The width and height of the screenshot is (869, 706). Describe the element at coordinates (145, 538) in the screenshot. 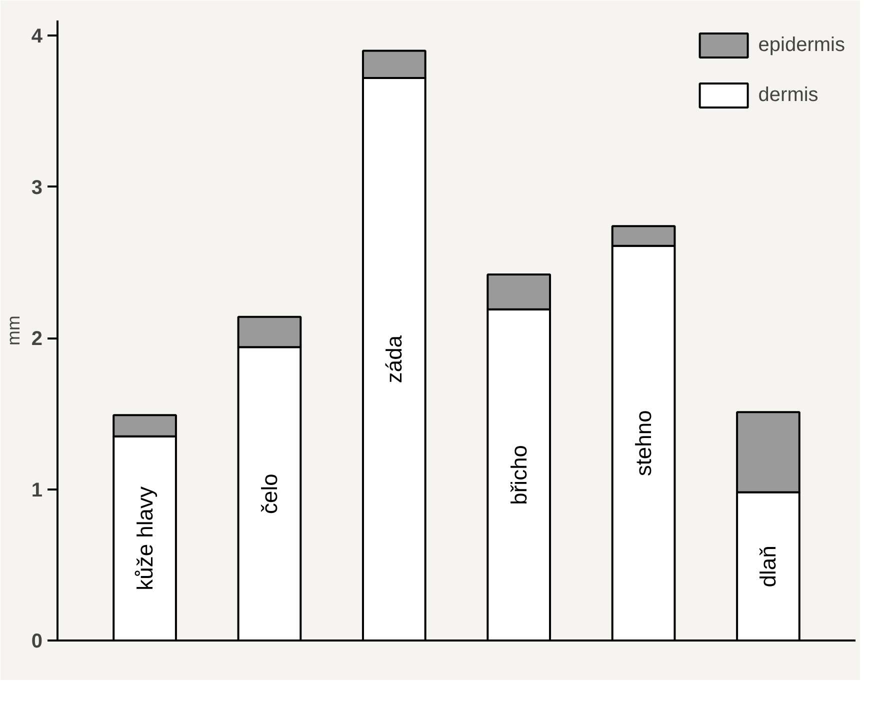

I see `x-tick-label: kůže hlavy` at that location.